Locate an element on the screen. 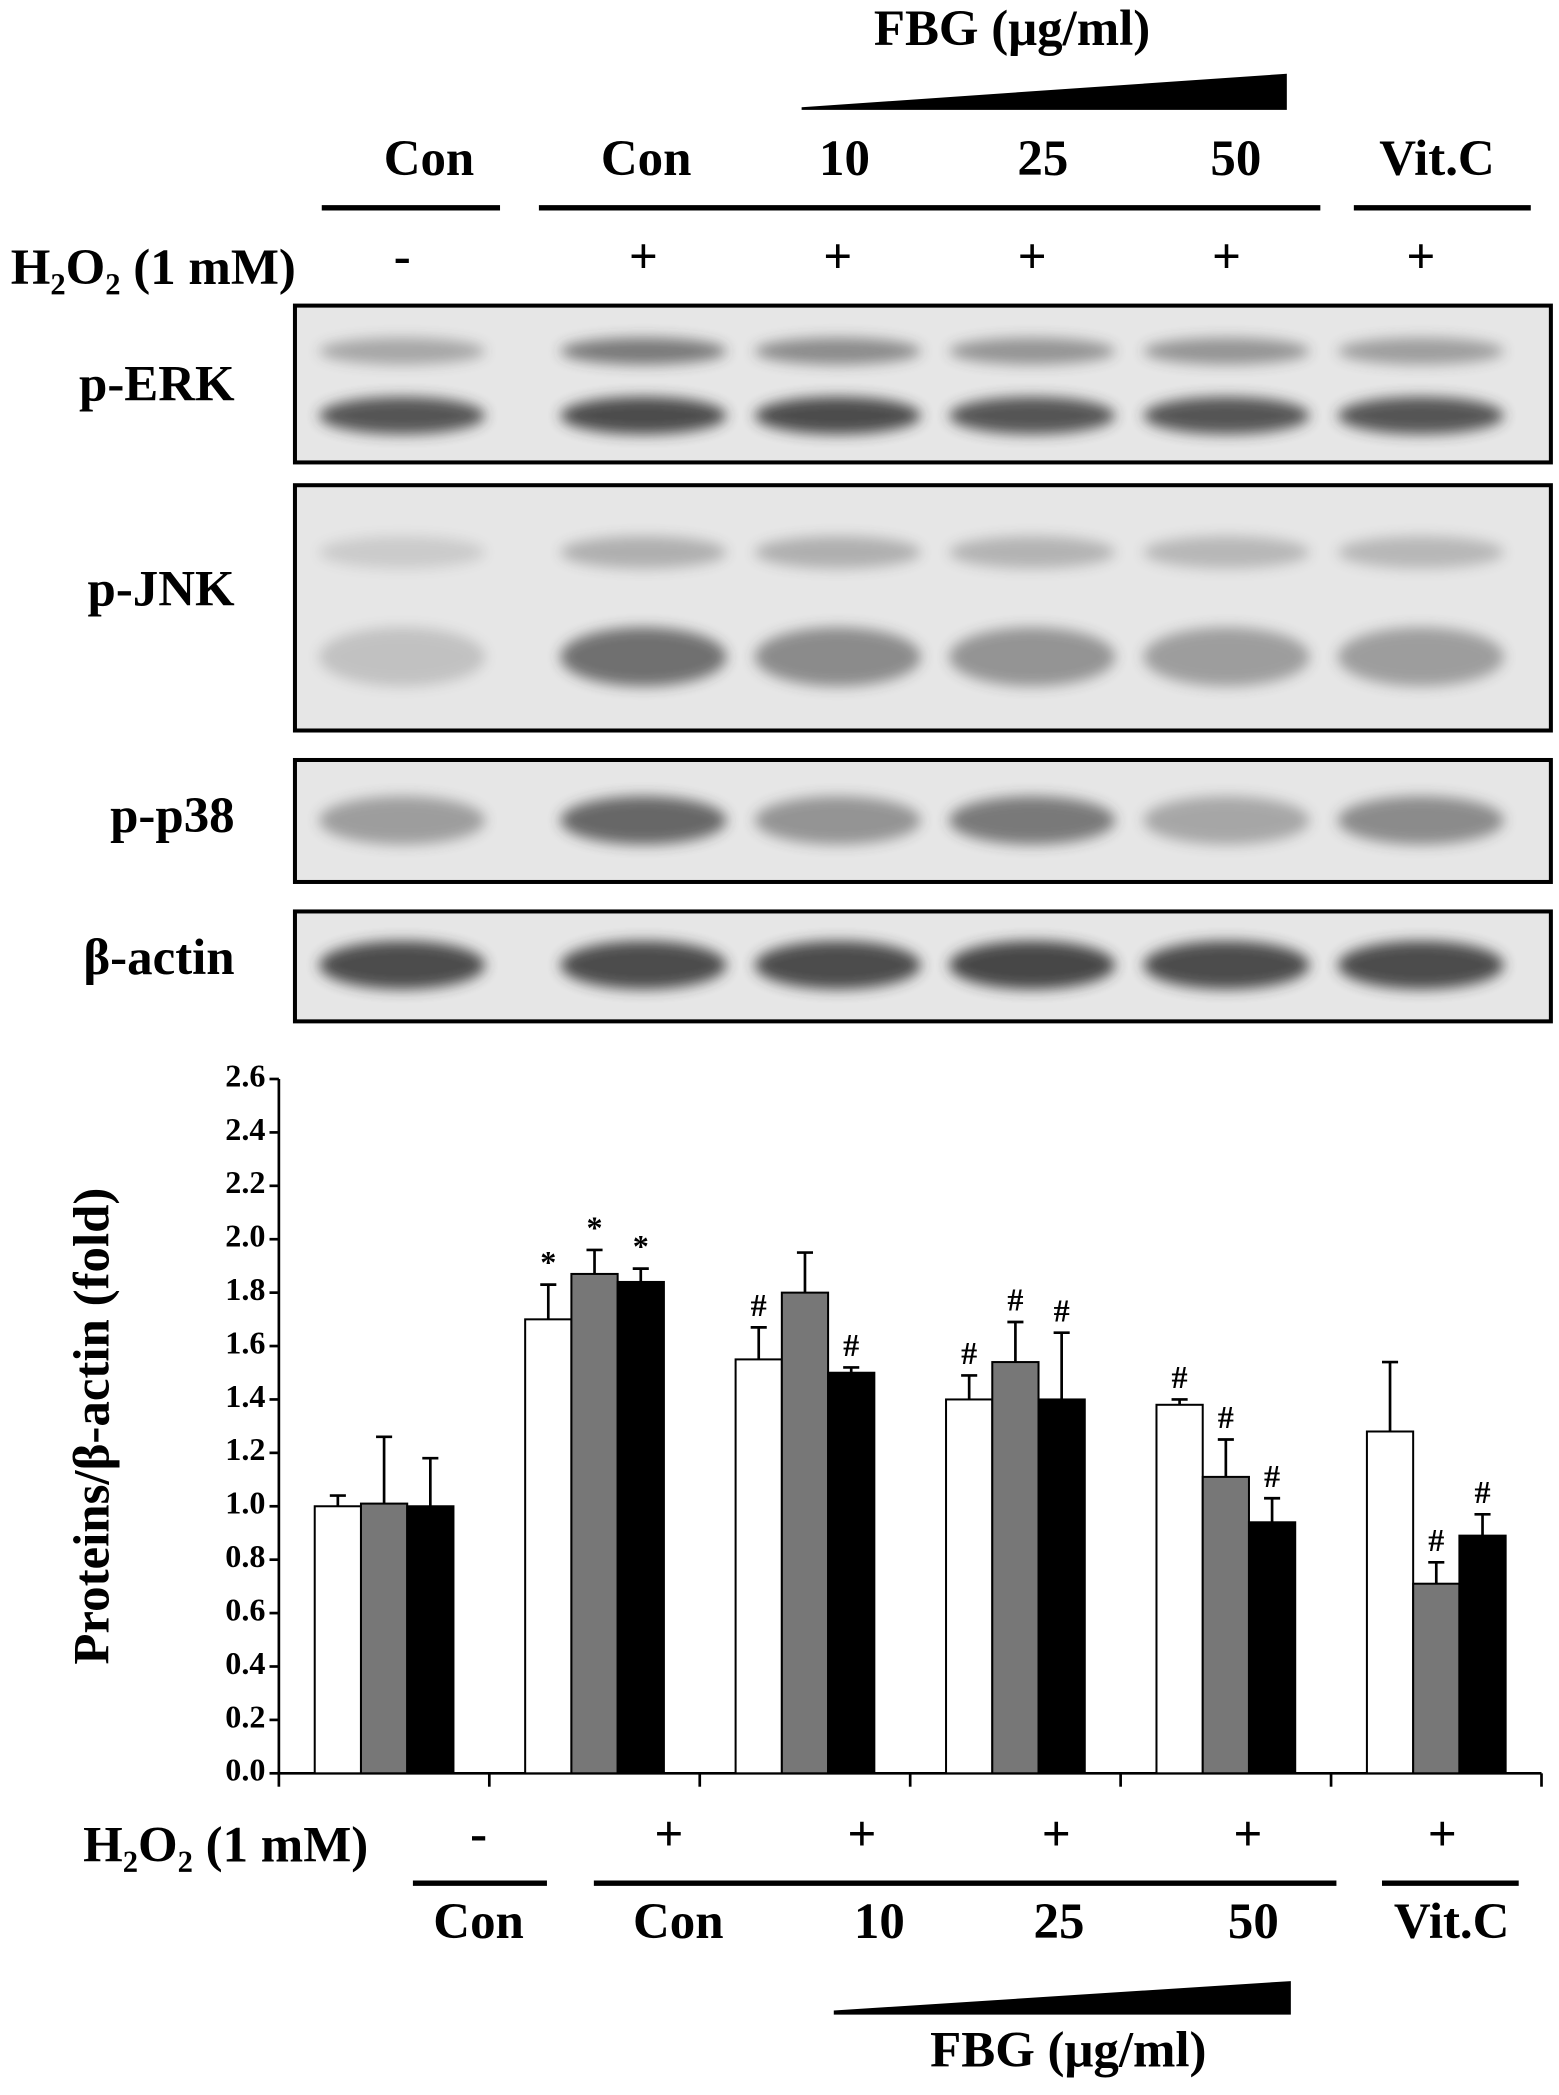  protein-label: p-ERK is located at coordinates (157, 384).